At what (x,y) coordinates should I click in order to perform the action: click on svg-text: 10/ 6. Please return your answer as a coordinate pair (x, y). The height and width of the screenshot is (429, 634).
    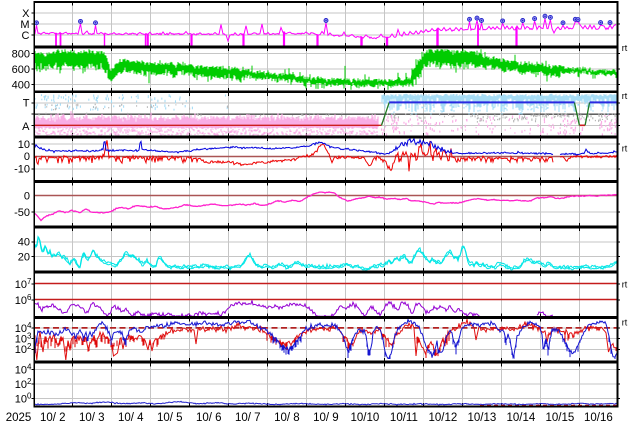
    Looking at the image, I should click on (209, 418).